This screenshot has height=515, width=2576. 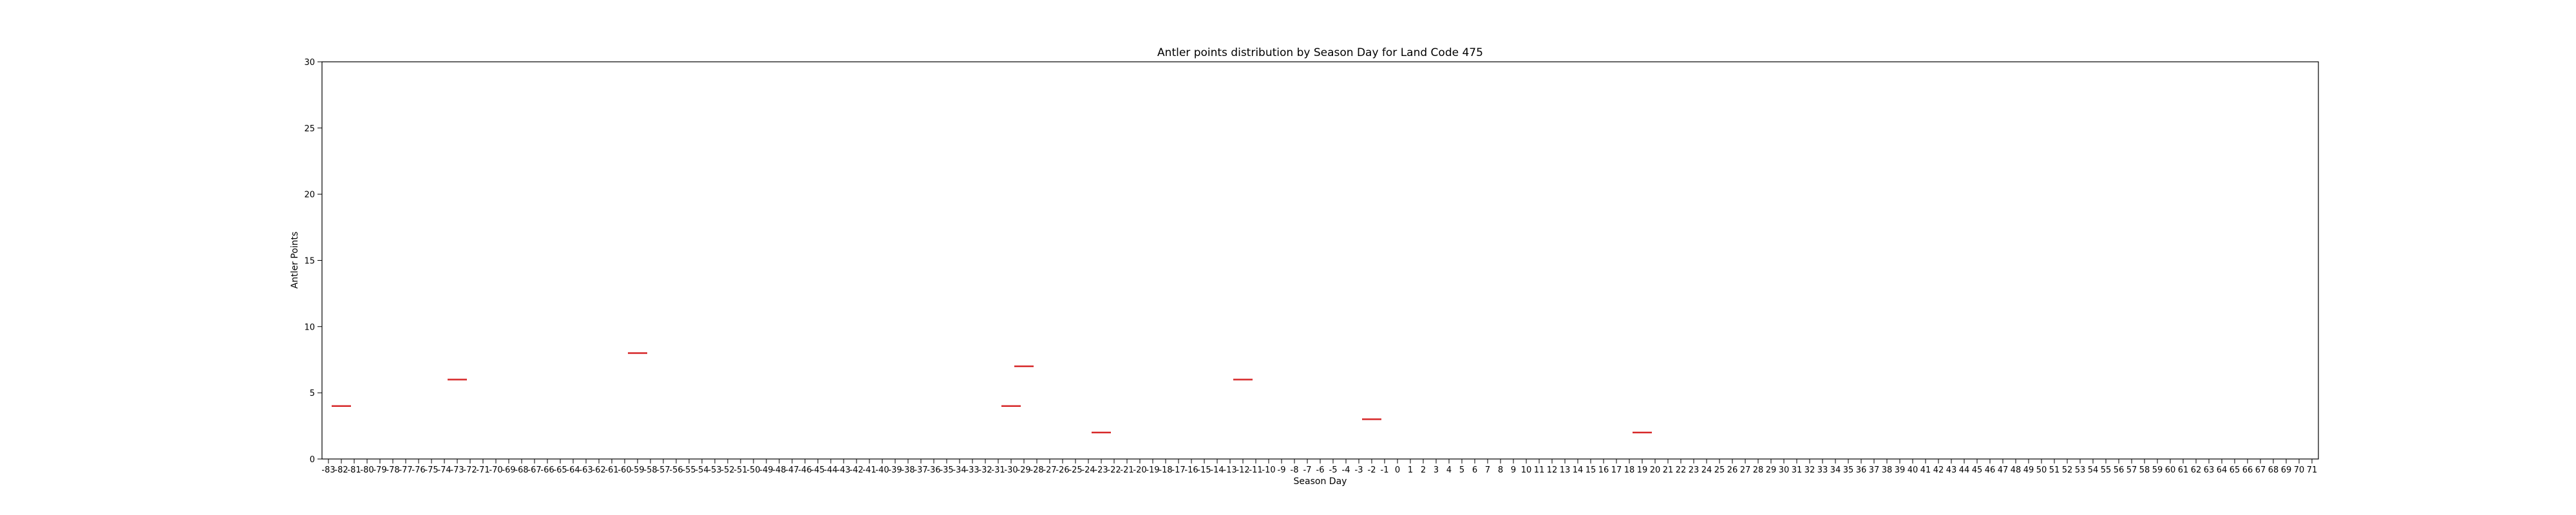 What do you see at coordinates (959, 470) in the screenshot?
I see `x-tick-label: -34` at bounding box center [959, 470].